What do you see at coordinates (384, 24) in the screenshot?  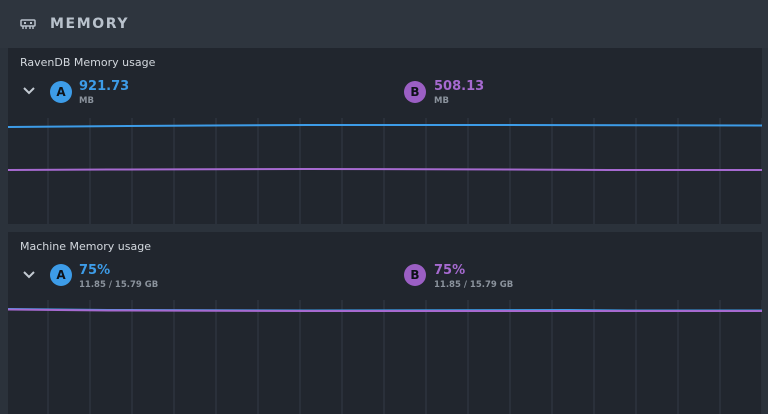 I see `memory-section-header: MEMORY` at bounding box center [384, 24].